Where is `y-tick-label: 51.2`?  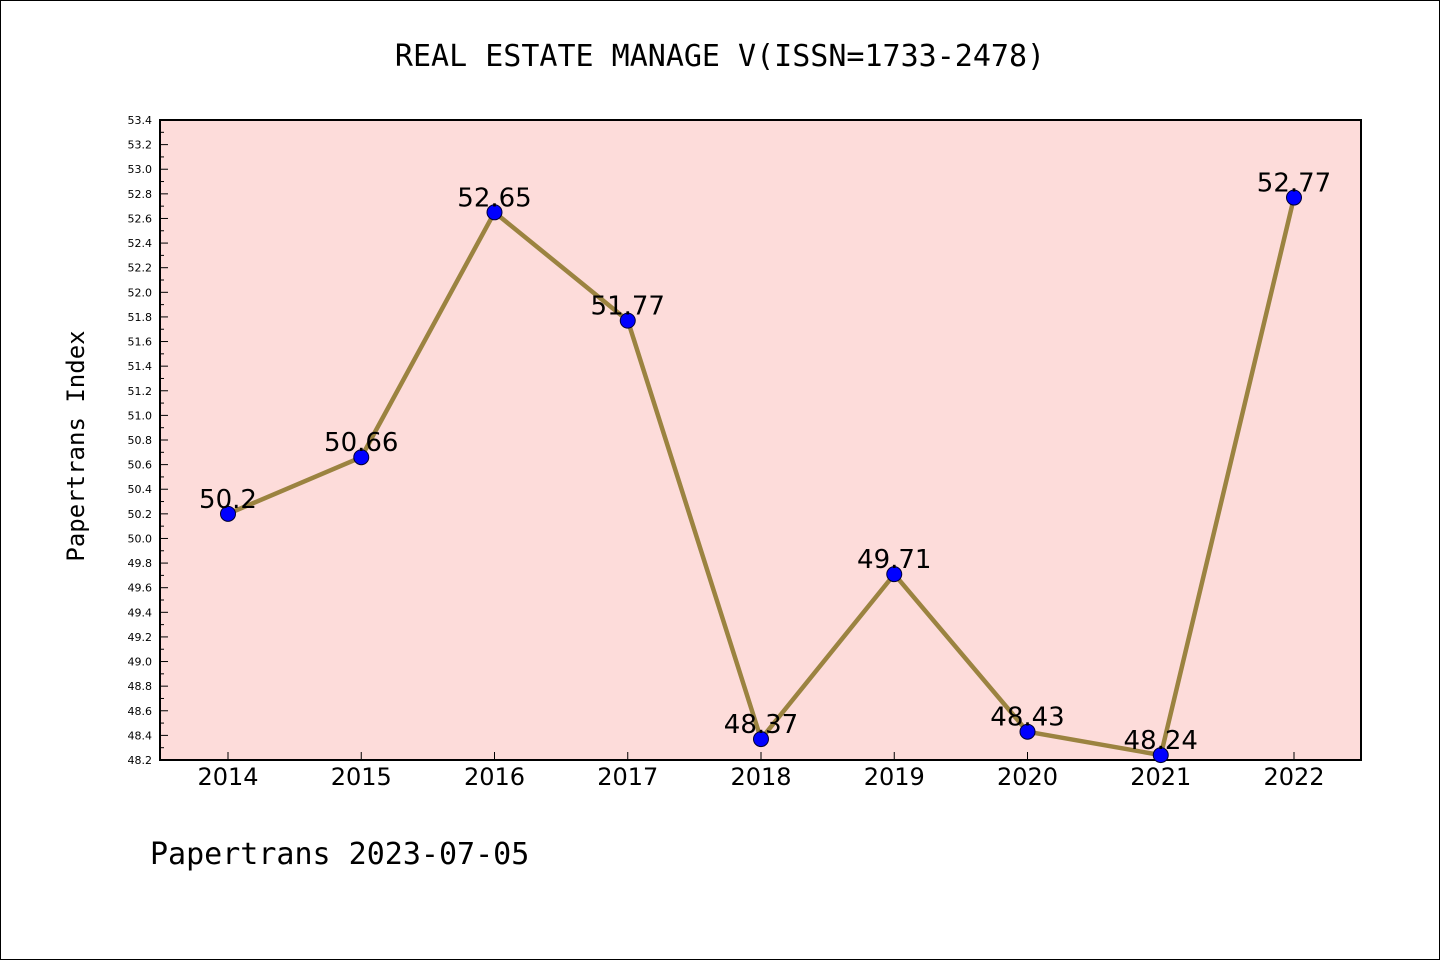 y-tick-label: 51.2 is located at coordinates (140, 391).